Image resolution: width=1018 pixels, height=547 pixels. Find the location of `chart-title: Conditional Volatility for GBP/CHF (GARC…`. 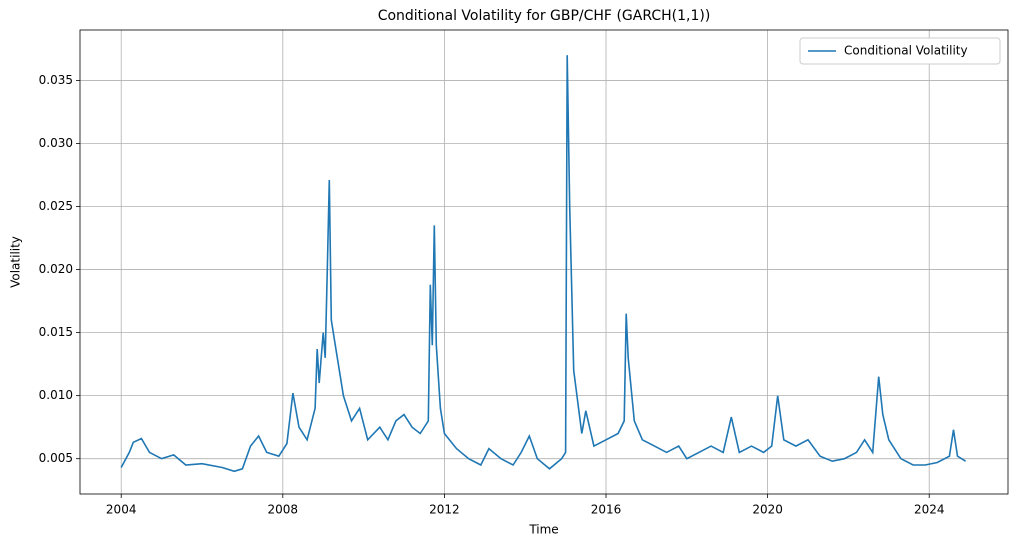

chart-title: Conditional Volatility for GBP/CHF (GARC… is located at coordinates (544, 16).